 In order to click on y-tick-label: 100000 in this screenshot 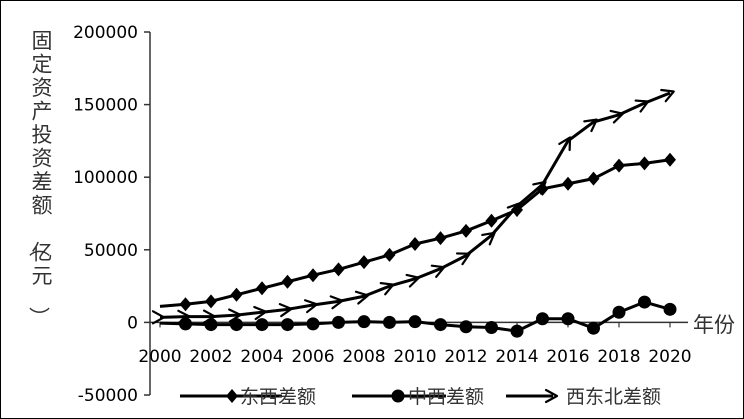, I will do `click(105, 178)`.